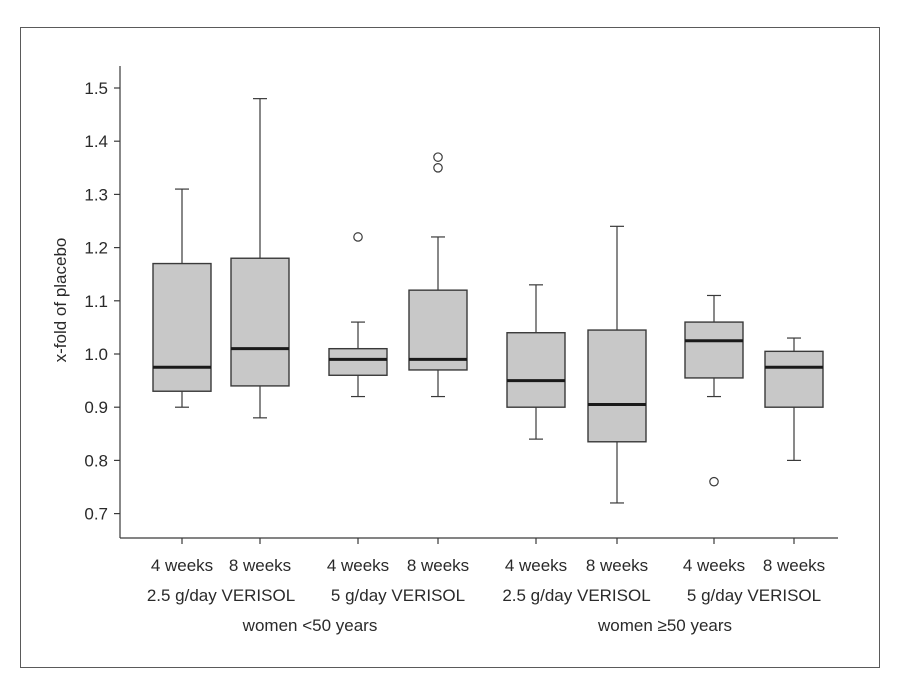 This screenshot has width=900, height=695. I want to click on y-axis-label: x-fold of placebo, so click(60, 300).